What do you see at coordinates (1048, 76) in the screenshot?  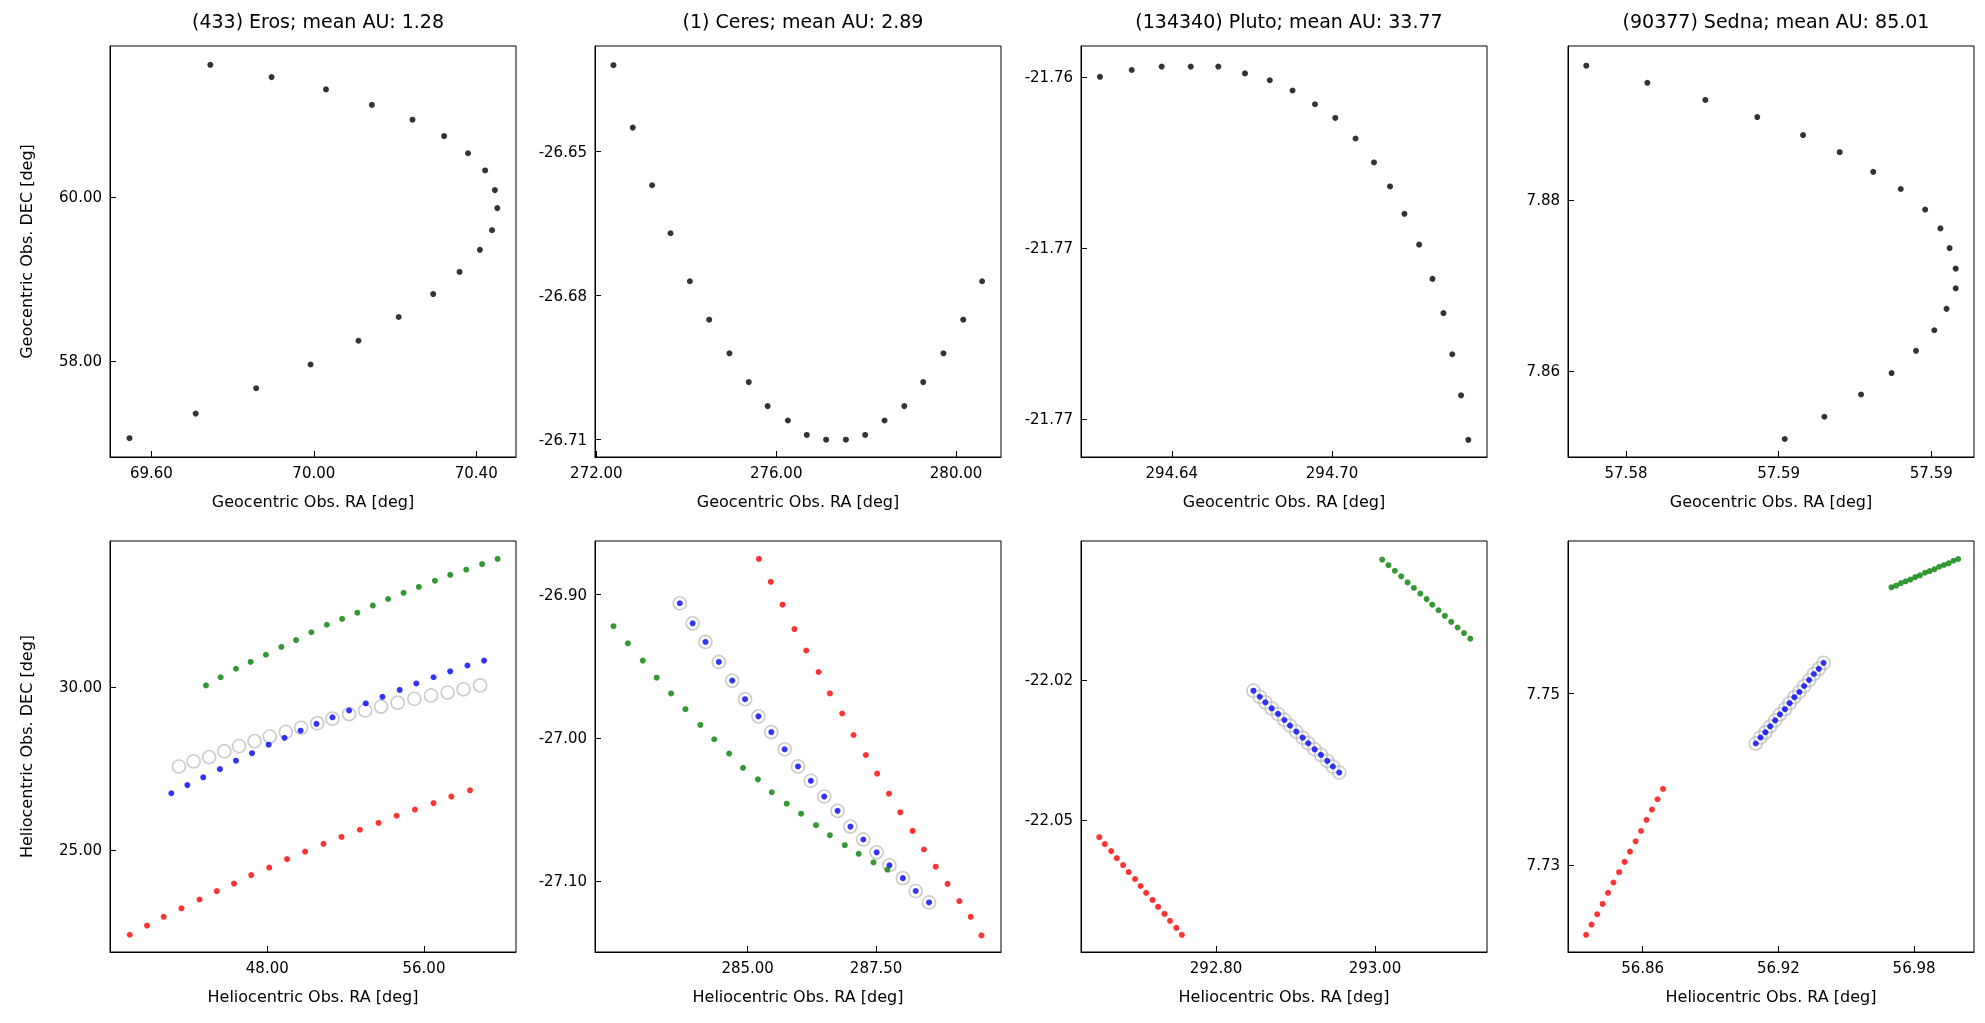 I see `y-tick-label: -21.76` at bounding box center [1048, 76].